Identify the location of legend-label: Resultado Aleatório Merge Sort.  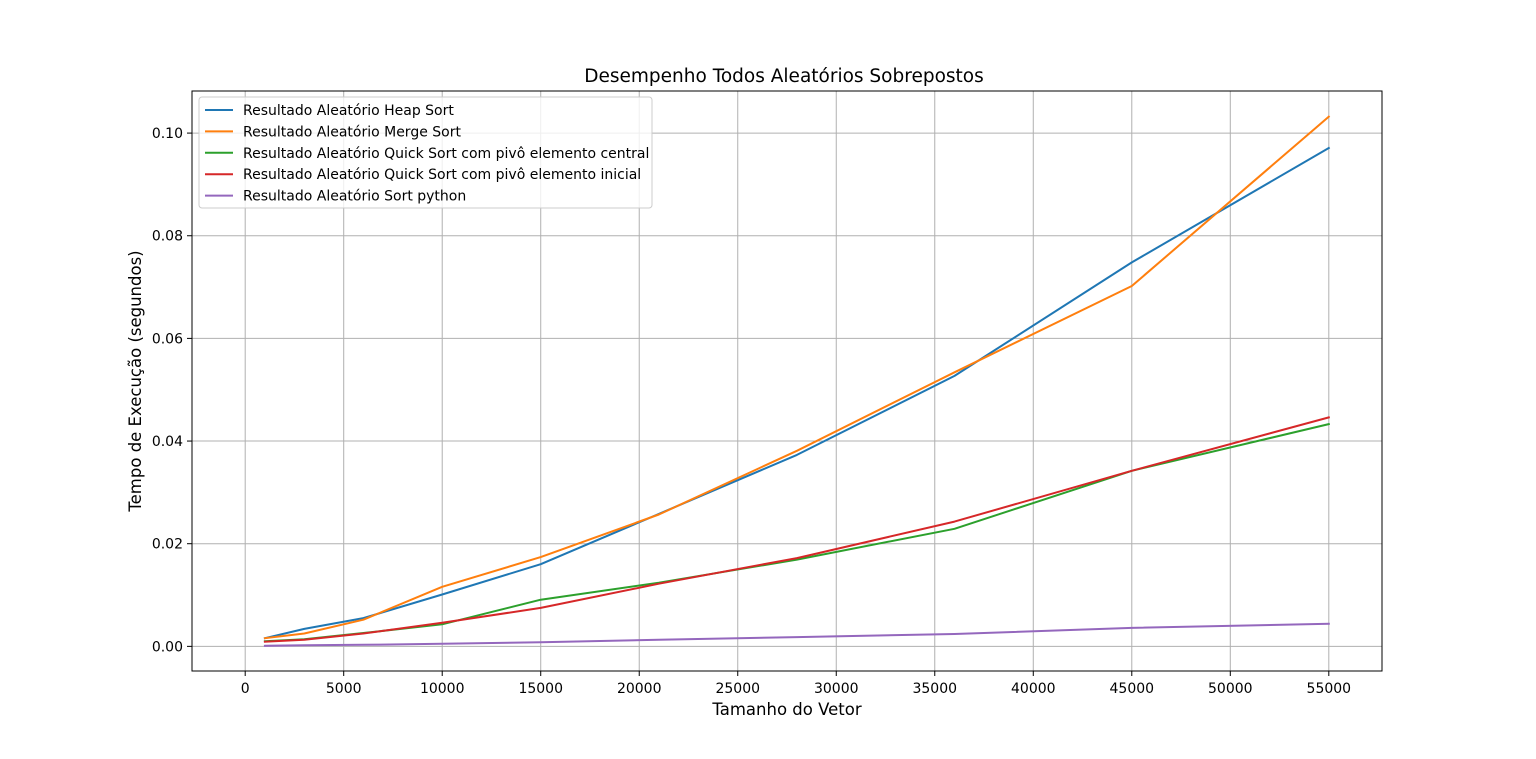
(352, 132).